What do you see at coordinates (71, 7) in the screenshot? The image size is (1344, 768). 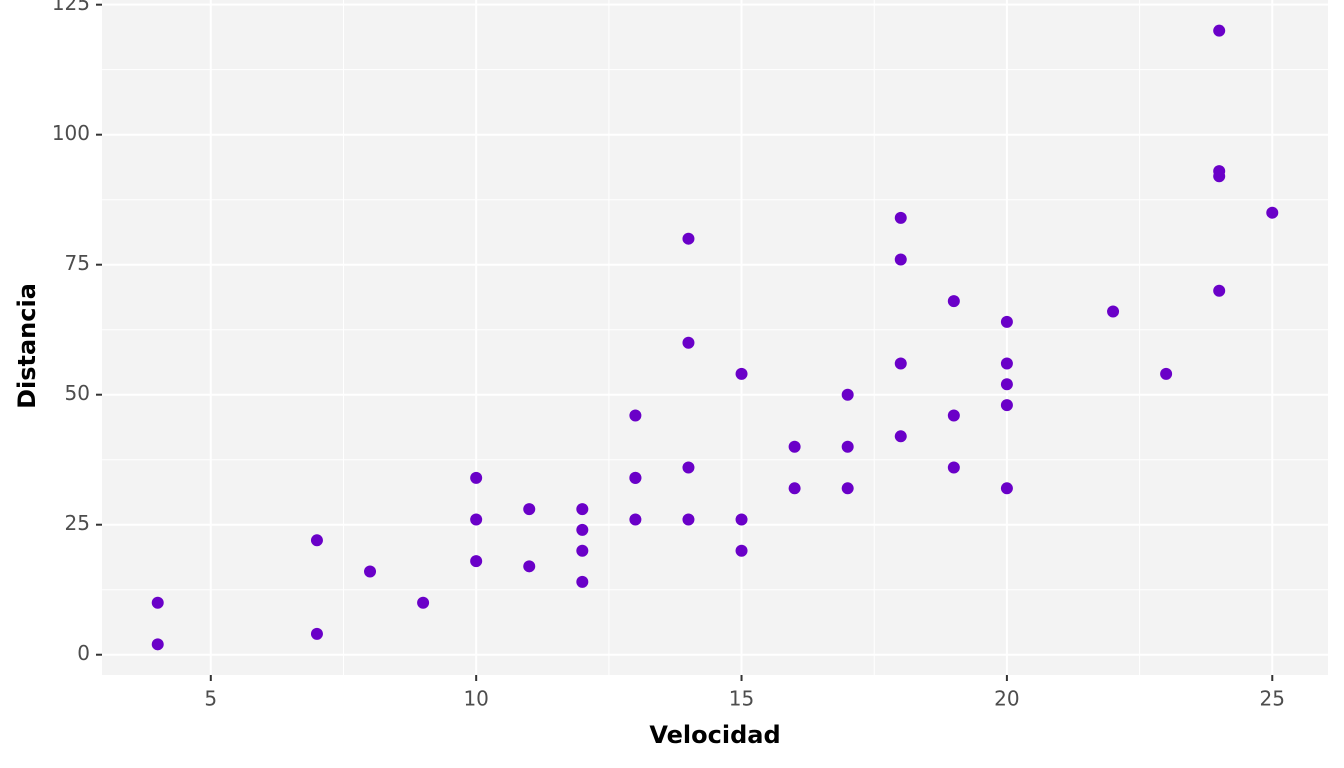 I see `y-tick-label: 125` at bounding box center [71, 7].